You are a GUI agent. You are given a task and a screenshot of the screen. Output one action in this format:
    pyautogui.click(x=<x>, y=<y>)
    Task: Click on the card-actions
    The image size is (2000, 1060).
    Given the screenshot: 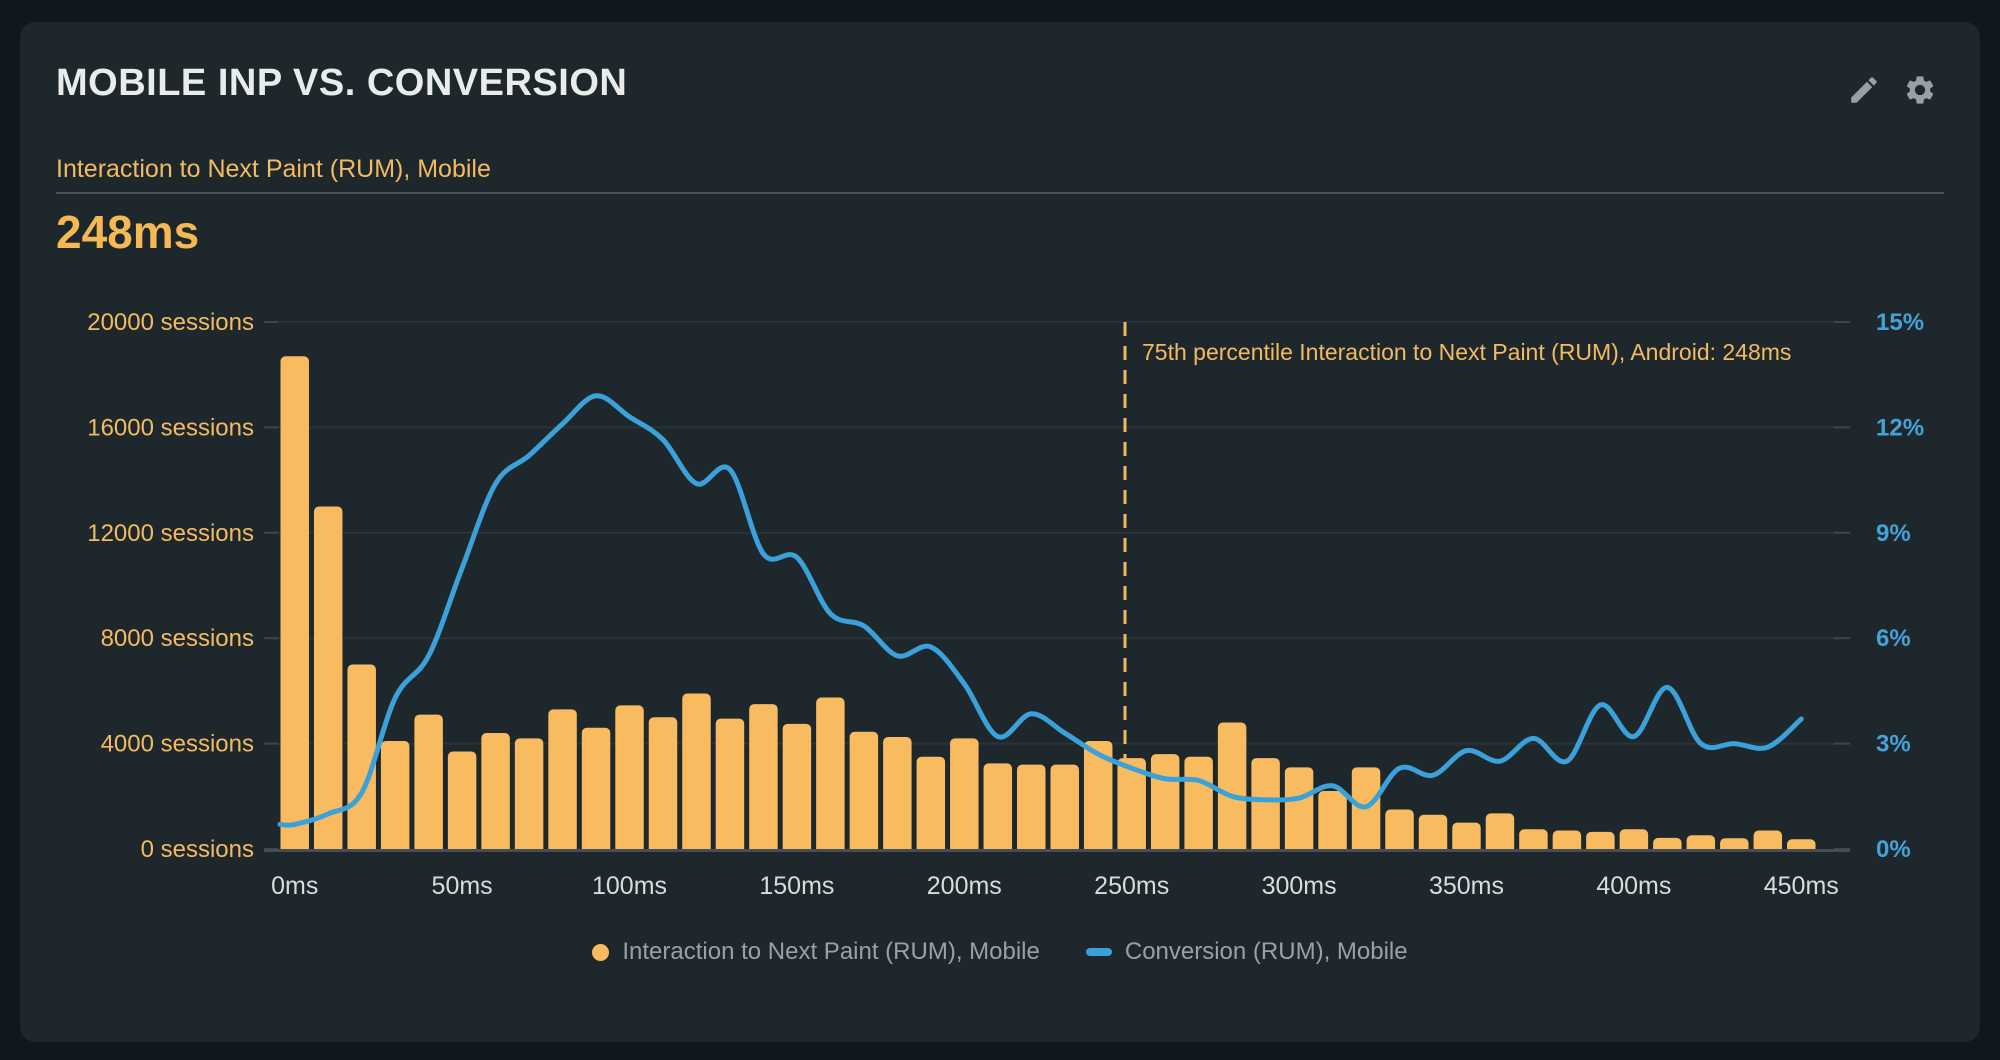 What is the action you would take?
    pyautogui.click(x=1892, y=90)
    